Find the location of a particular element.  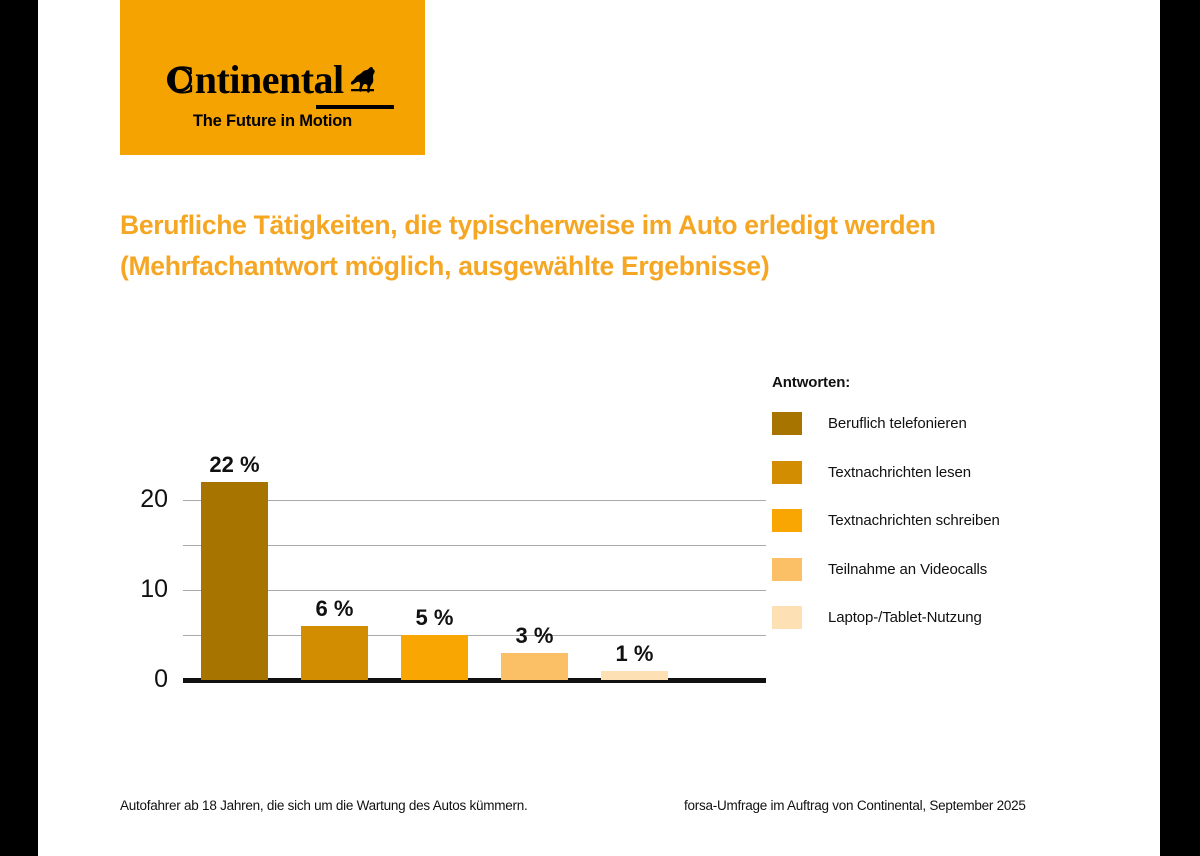

logo-tagline: The Future in Motion is located at coordinates (272, 121).